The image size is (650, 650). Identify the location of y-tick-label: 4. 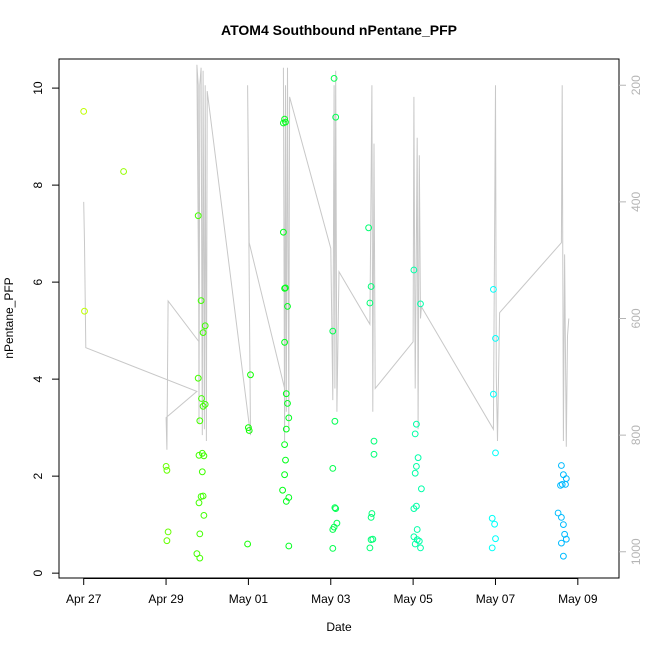
(38, 378).